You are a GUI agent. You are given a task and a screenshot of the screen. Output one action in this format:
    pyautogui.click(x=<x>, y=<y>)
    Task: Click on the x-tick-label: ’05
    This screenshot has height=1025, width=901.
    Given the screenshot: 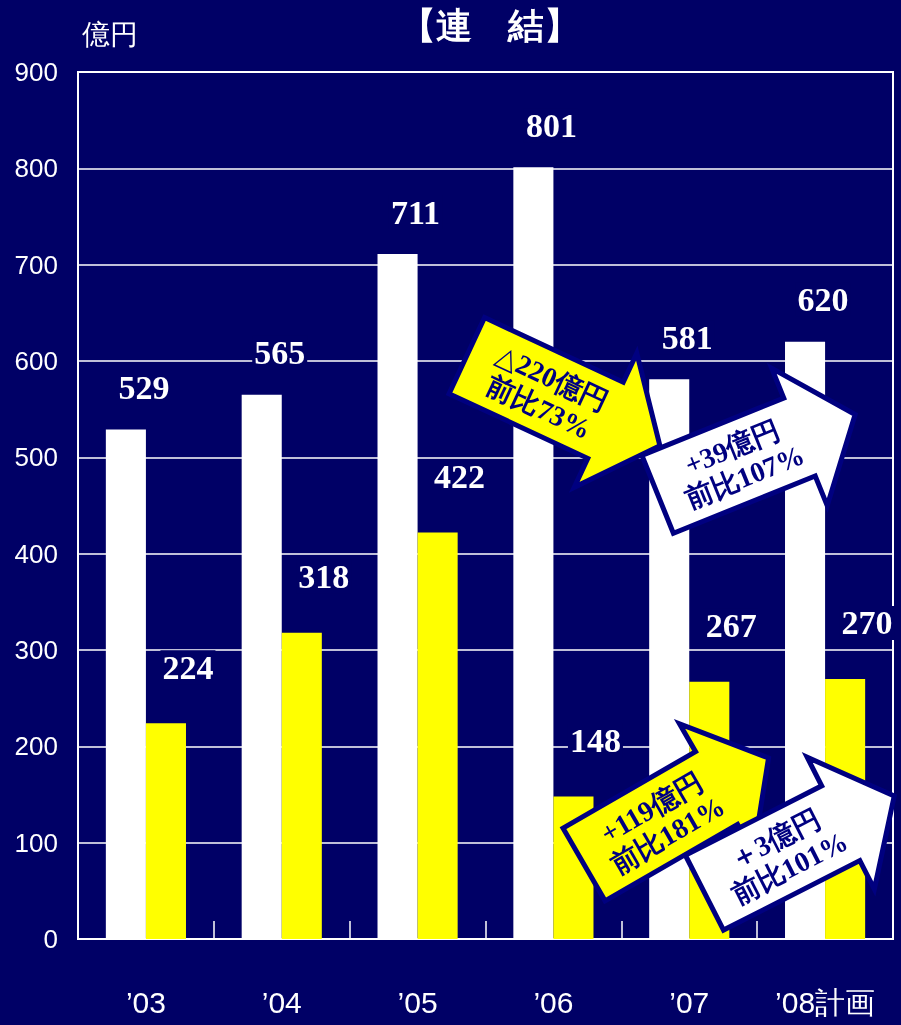 What is the action you would take?
    pyautogui.click(x=417, y=1002)
    